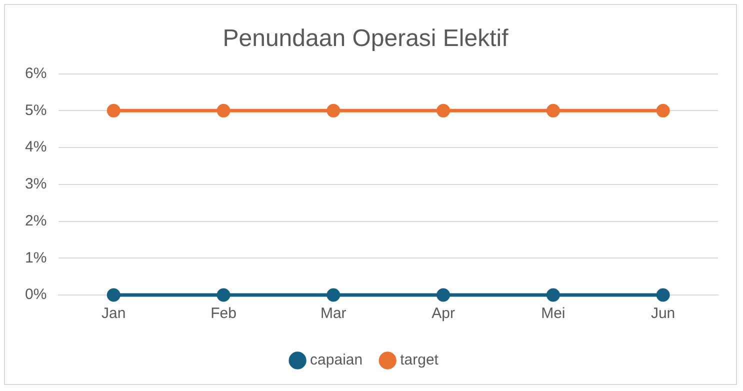  I want to click on y-tick-label: 2%, so click(35, 221).